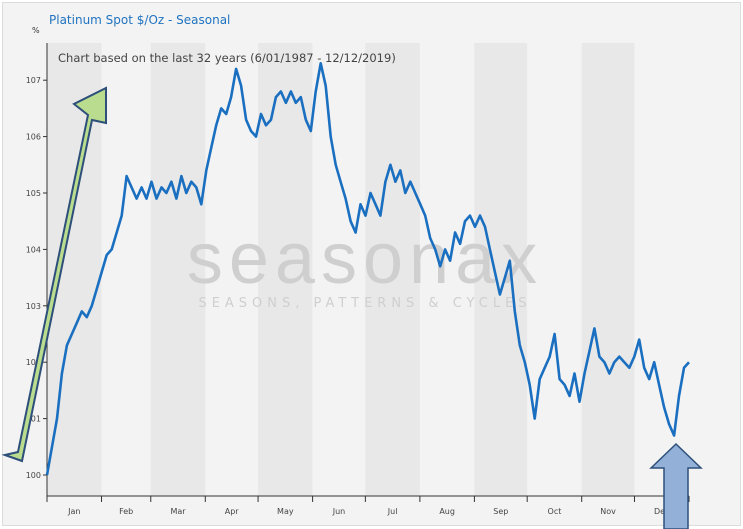 The image size is (743, 529). What do you see at coordinates (140, 20) in the screenshot?
I see `chart-title: Platinum Spot $/Oz - Seasonal` at bounding box center [140, 20].